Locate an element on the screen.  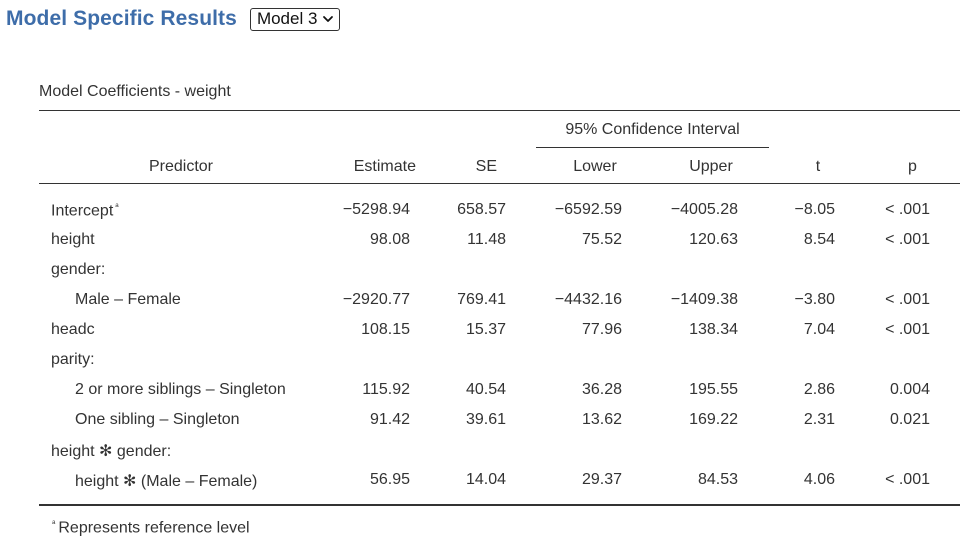
upper-cell: 120.63 is located at coordinates (713, 239).